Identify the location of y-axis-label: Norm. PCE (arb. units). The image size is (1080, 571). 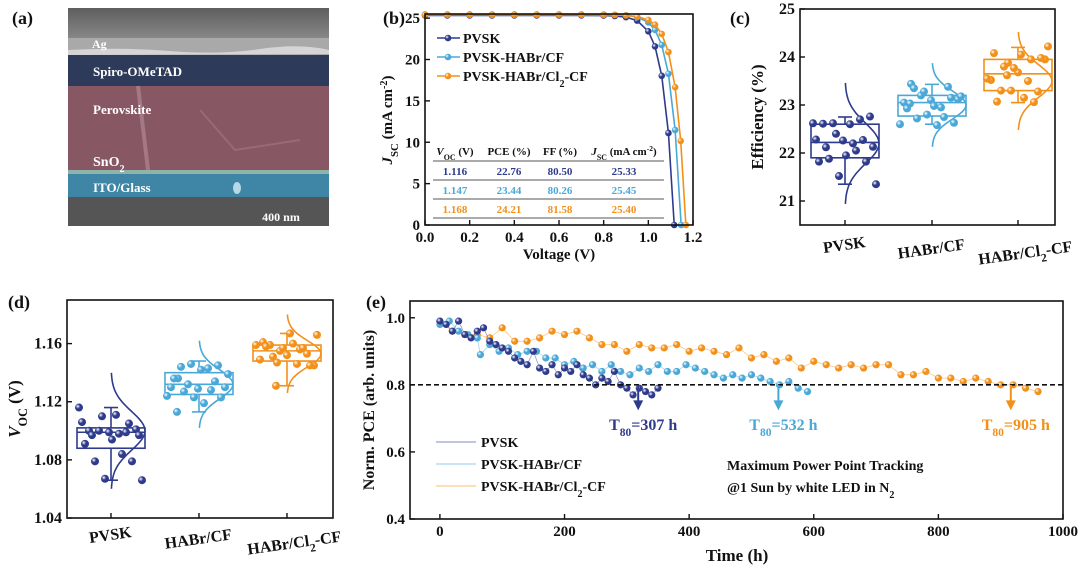
(369, 410).